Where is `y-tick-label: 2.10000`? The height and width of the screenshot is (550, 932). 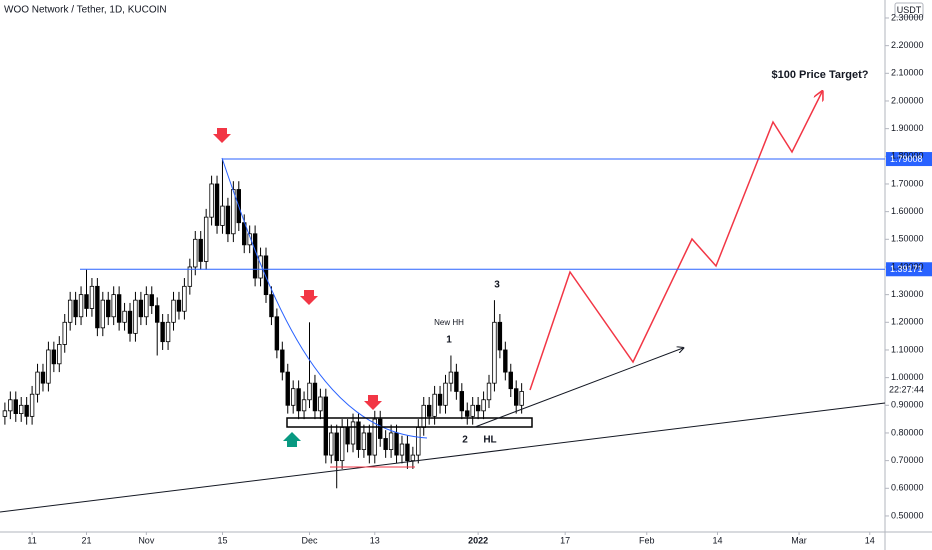
y-tick-label: 2.10000 is located at coordinates (907, 73).